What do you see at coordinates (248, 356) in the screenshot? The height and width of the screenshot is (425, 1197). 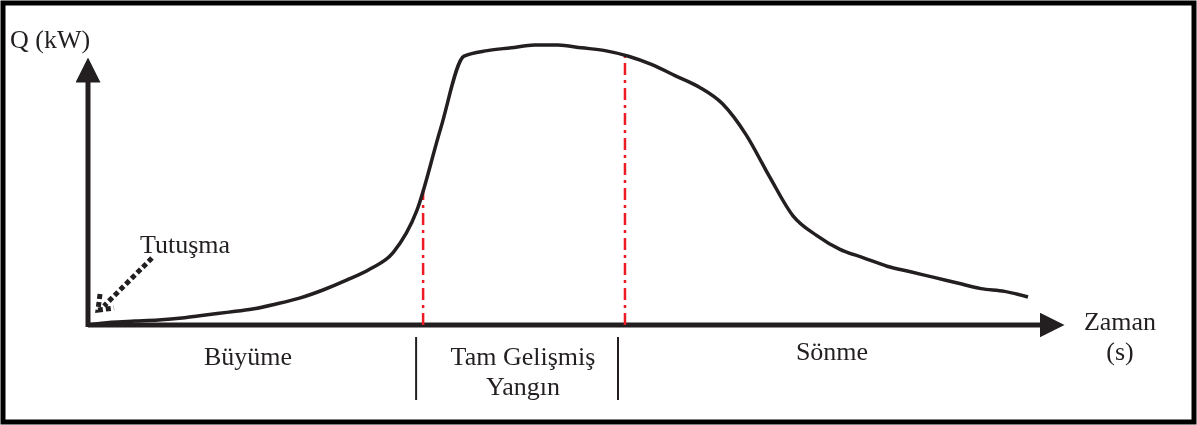 I see `text: Büyüme` at bounding box center [248, 356].